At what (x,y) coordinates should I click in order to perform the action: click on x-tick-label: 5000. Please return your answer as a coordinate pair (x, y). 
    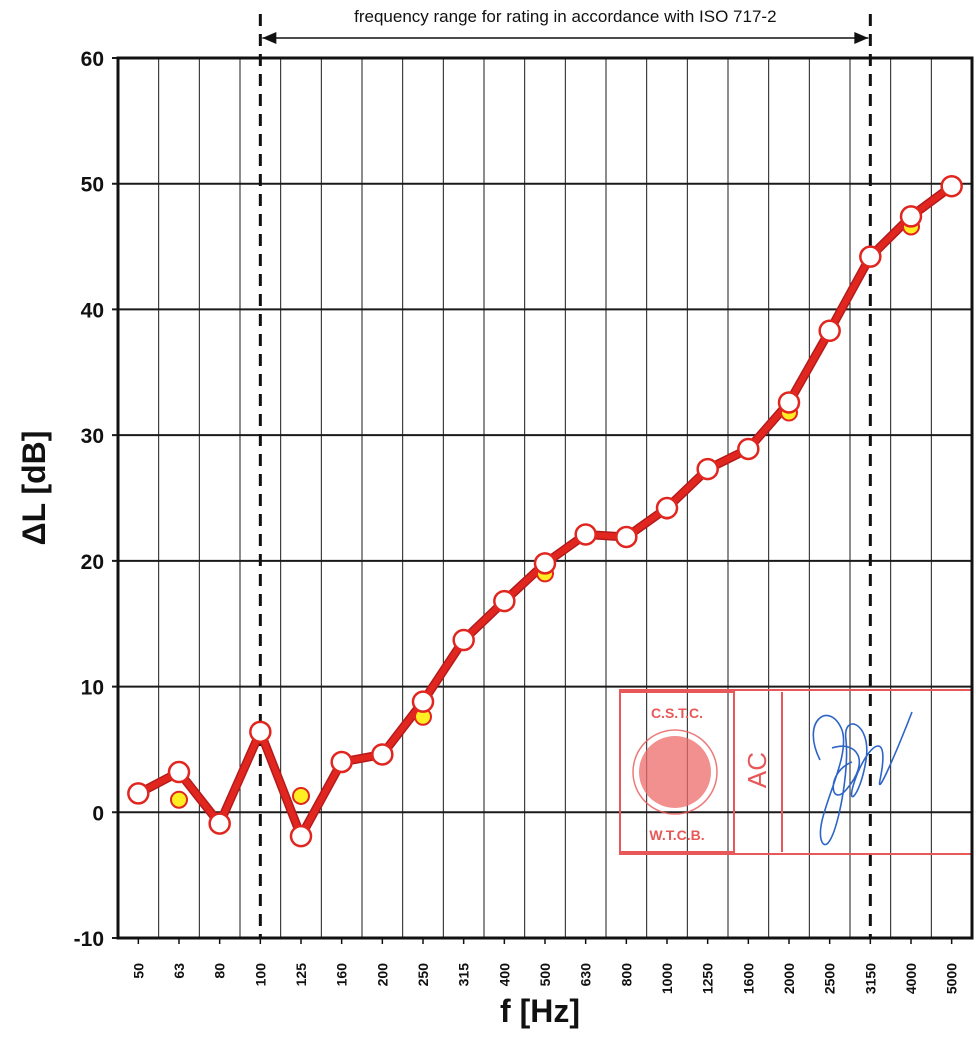
    Looking at the image, I should click on (952, 978).